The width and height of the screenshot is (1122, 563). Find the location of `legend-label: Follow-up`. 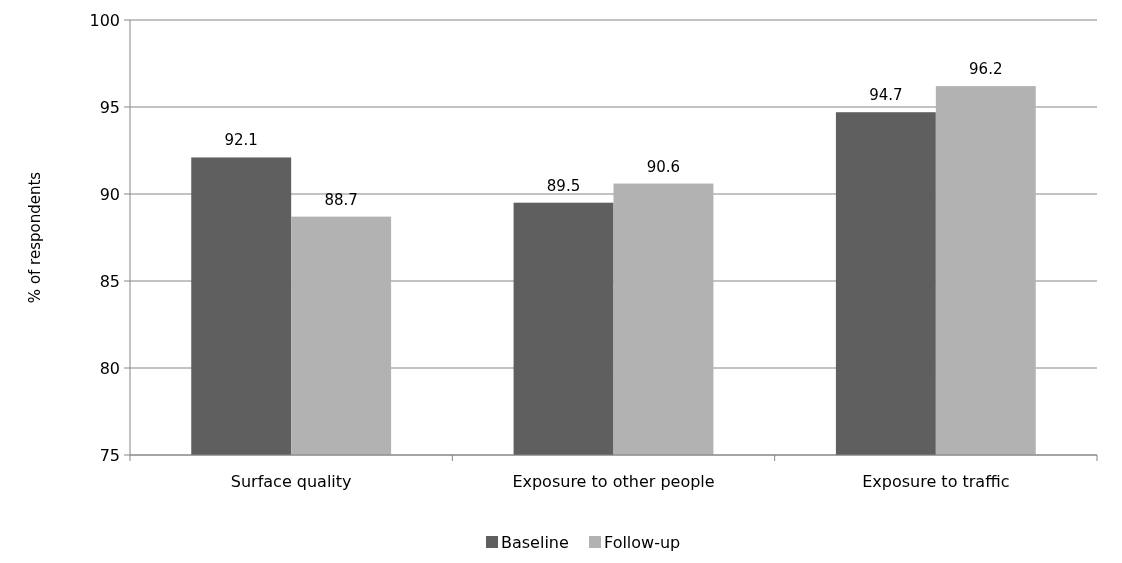

legend-label: Follow-up is located at coordinates (642, 542).